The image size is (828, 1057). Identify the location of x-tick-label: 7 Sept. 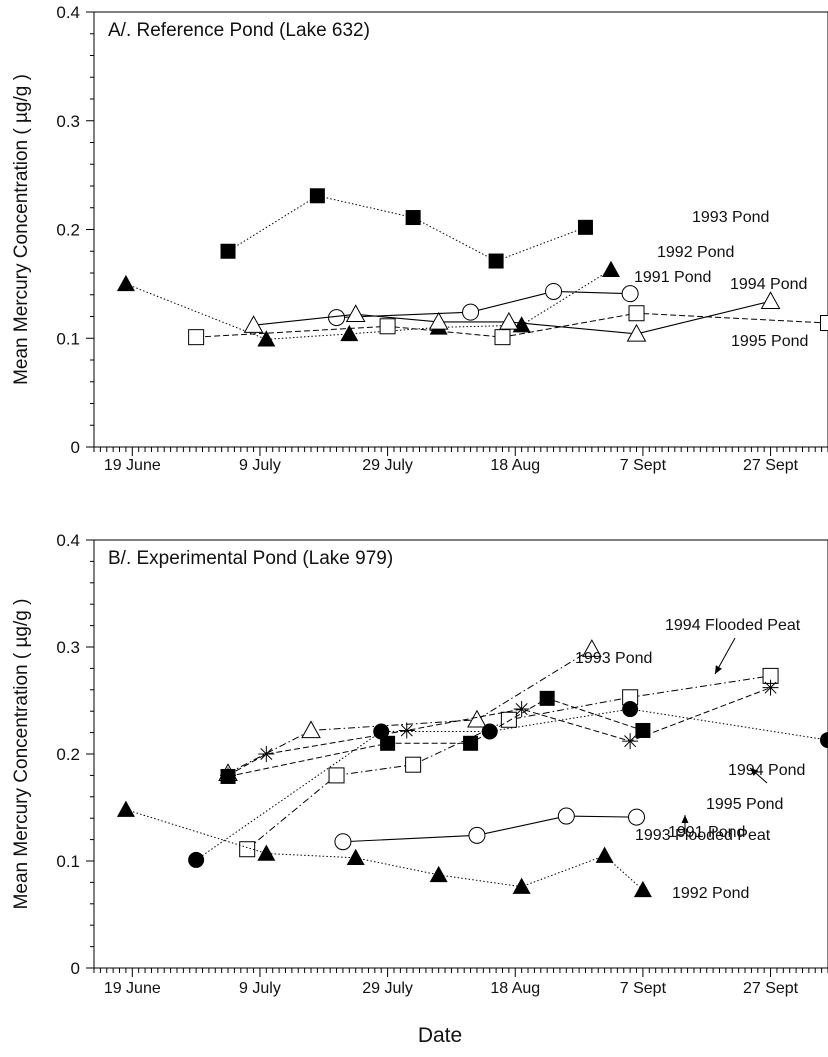
(643, 465).